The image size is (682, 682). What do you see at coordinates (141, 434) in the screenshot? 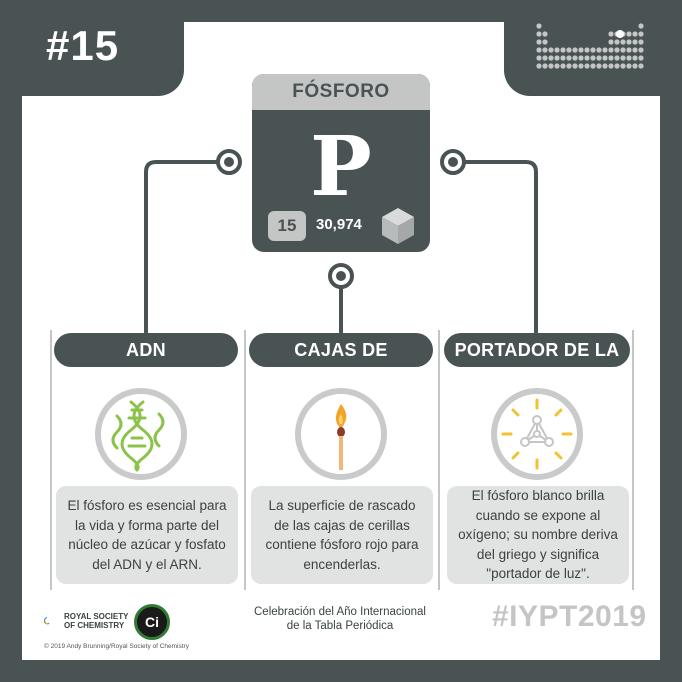
I see `dna-icon` at bounding box center [141, 434].